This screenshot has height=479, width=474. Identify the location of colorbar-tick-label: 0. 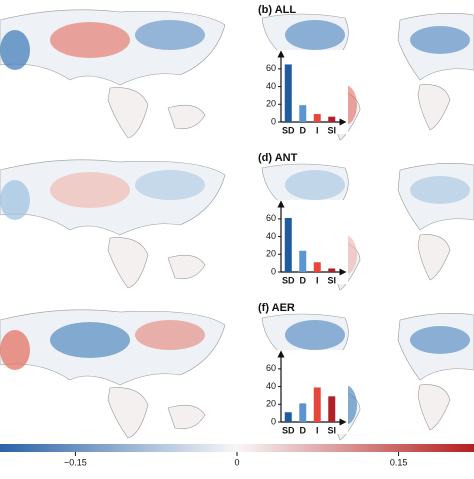
(236, 462).